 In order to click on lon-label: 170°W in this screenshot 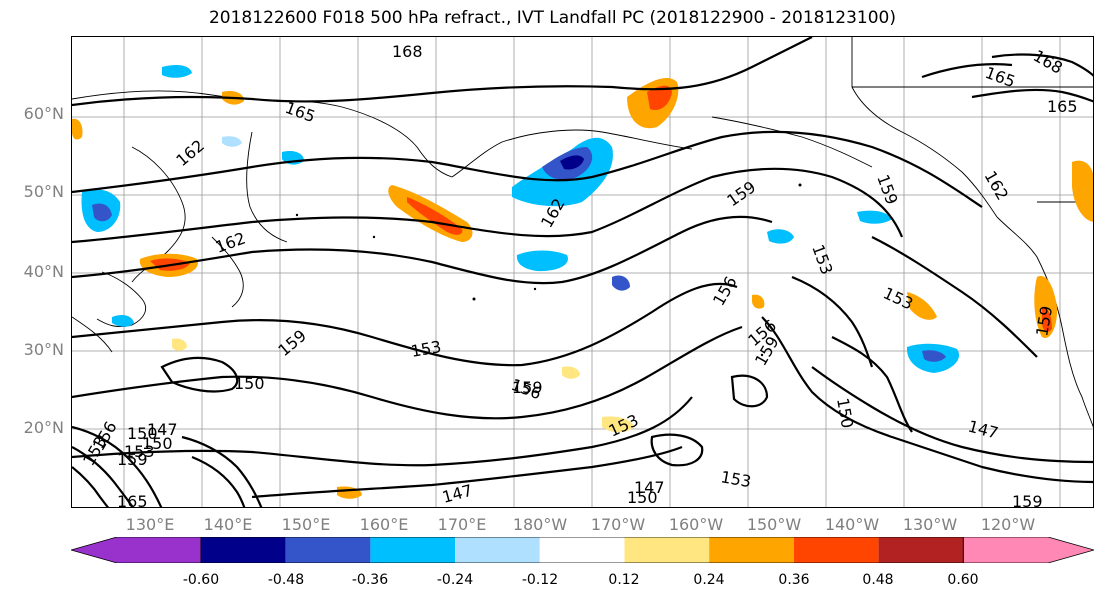, I will do `click(618, 524)`.